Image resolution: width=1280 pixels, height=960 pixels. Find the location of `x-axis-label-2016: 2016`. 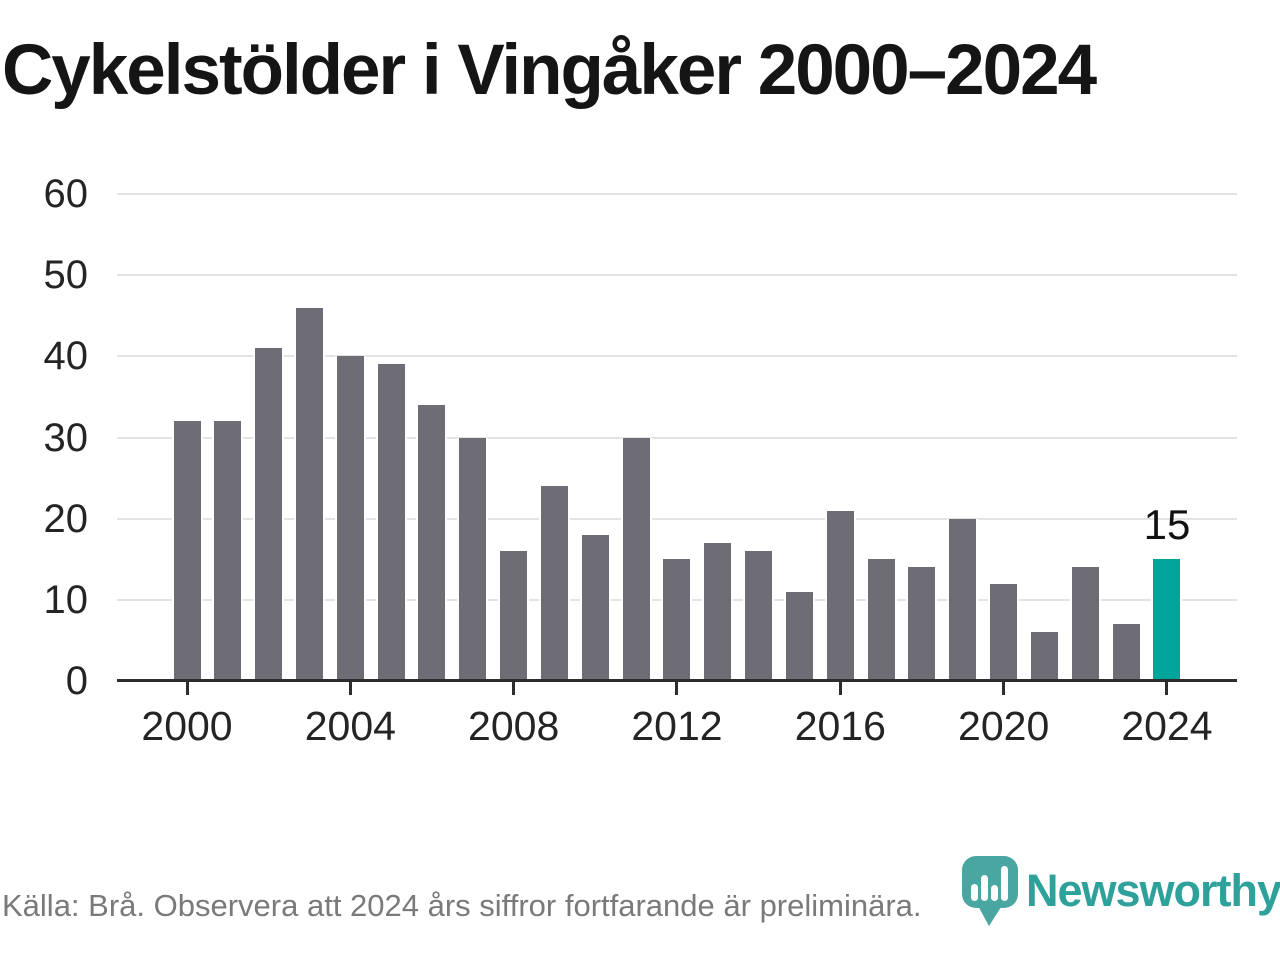

x-axis-label-2016: 2016 is located at coordinates (840, 726).